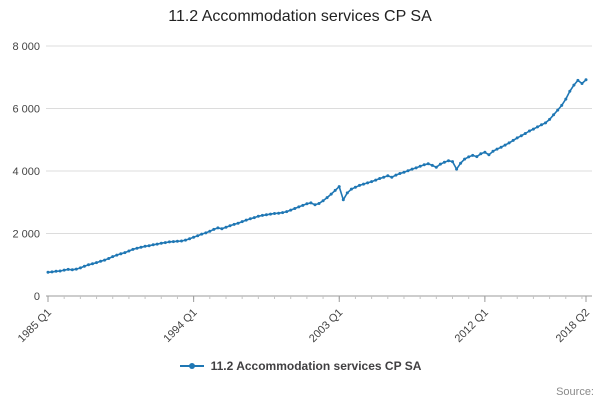 This screenshot has width=600, height=400. What do you see at coordinates (26, 172) in the screenshot?
I see `y-tick-label: 4 000` at bounding box center [26, 172].